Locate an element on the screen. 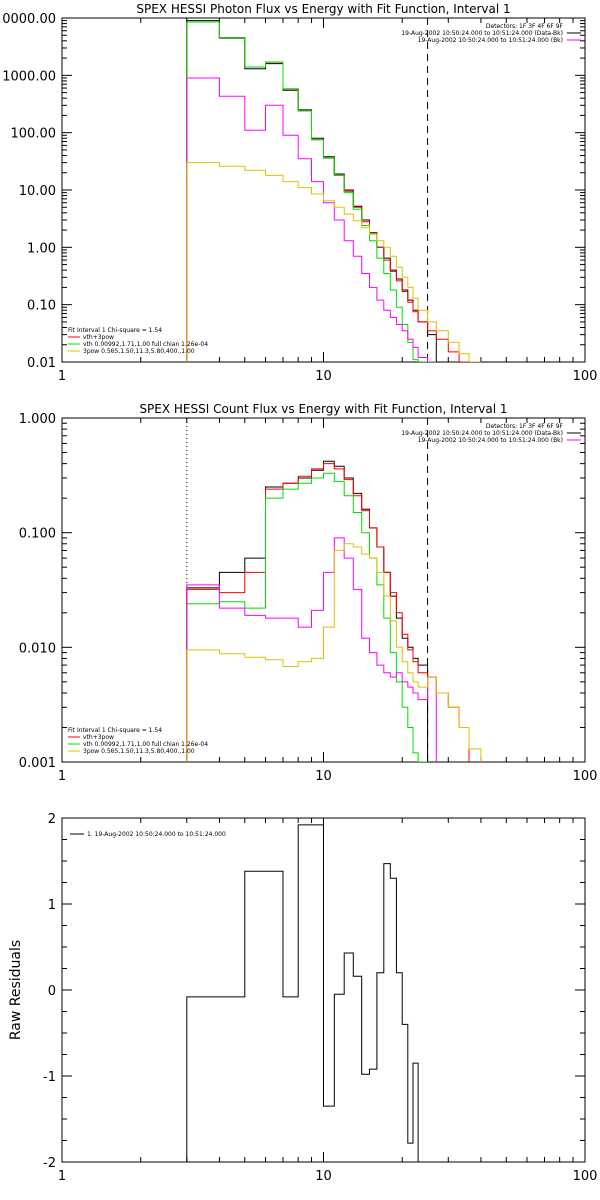 Image resolution: width=600 pixels, height=1200 pixels. y-tick-label: 1.000 is located at coordinates (37, 419).